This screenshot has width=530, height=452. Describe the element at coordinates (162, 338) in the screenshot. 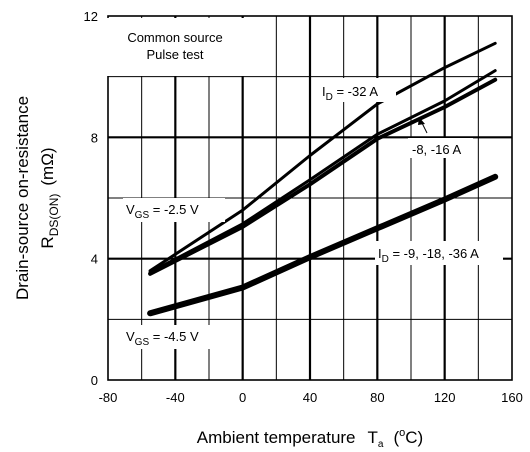

I see `label-vgs-4.5v: VGS = -4.5 V` at that location.